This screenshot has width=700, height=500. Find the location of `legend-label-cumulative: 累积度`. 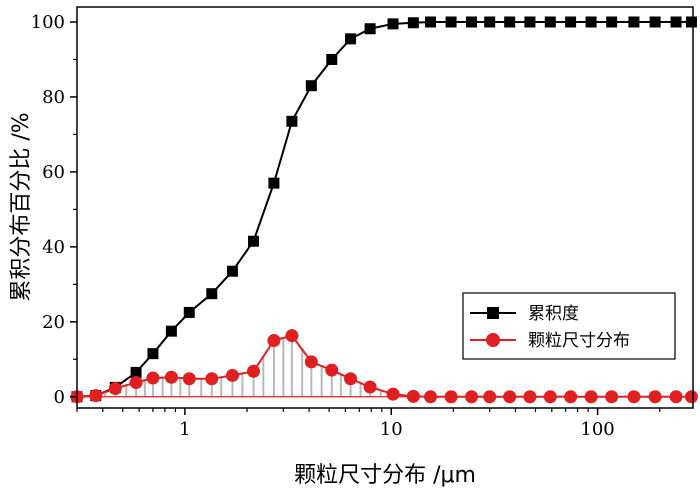

legend-label-cumulative: 累积度 is located at coordinates (553, 314).